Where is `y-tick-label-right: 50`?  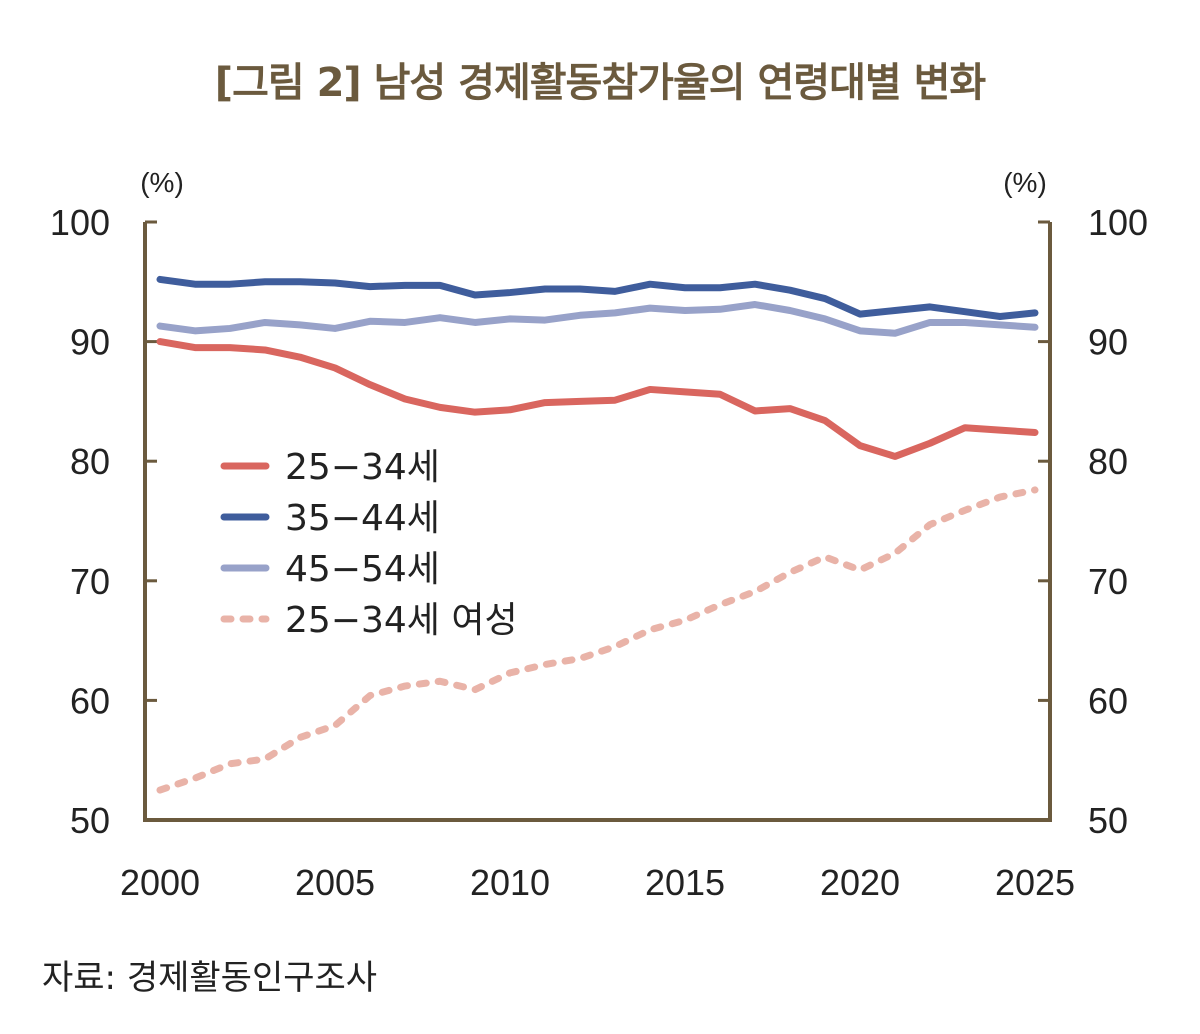
y-tick-label-right: 50 is located at coordinates (1108, 820).